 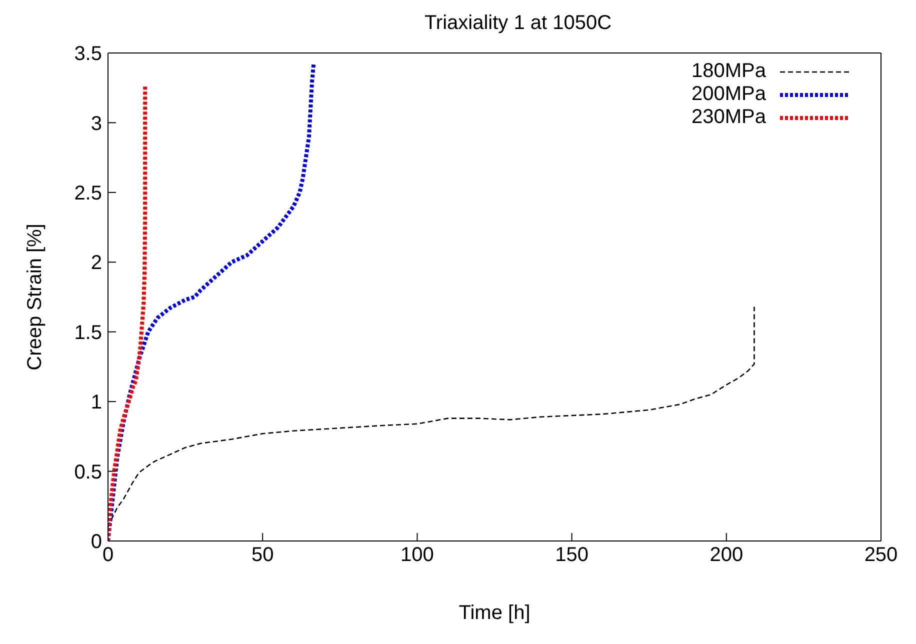 I want to click on x-tick-label: 150, so click(x=571, y=555).